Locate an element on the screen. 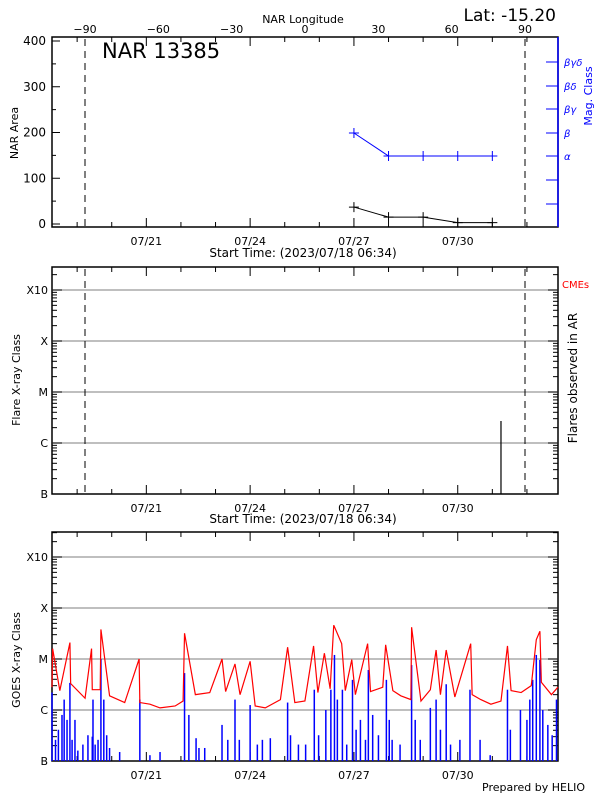 This screenshot has height=804, width=600. longitude-tick-label: −30 is located at coordinates (231, 29).